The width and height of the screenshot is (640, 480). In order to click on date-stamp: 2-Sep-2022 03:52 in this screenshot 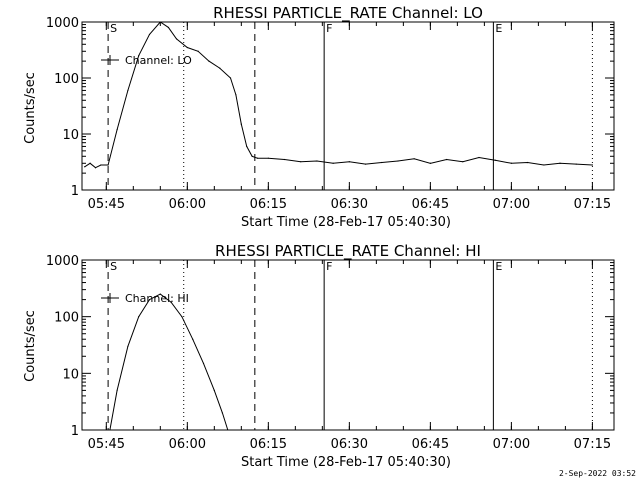, I will do `click(597, 473)`.